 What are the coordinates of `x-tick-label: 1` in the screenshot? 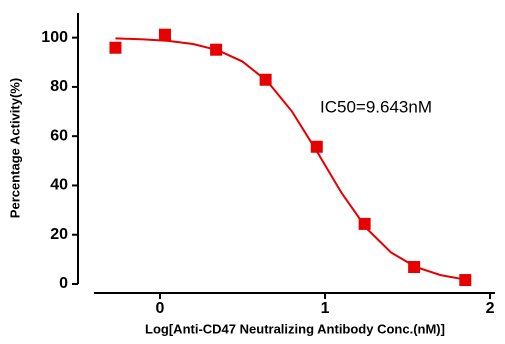 It's located at (325, 308).